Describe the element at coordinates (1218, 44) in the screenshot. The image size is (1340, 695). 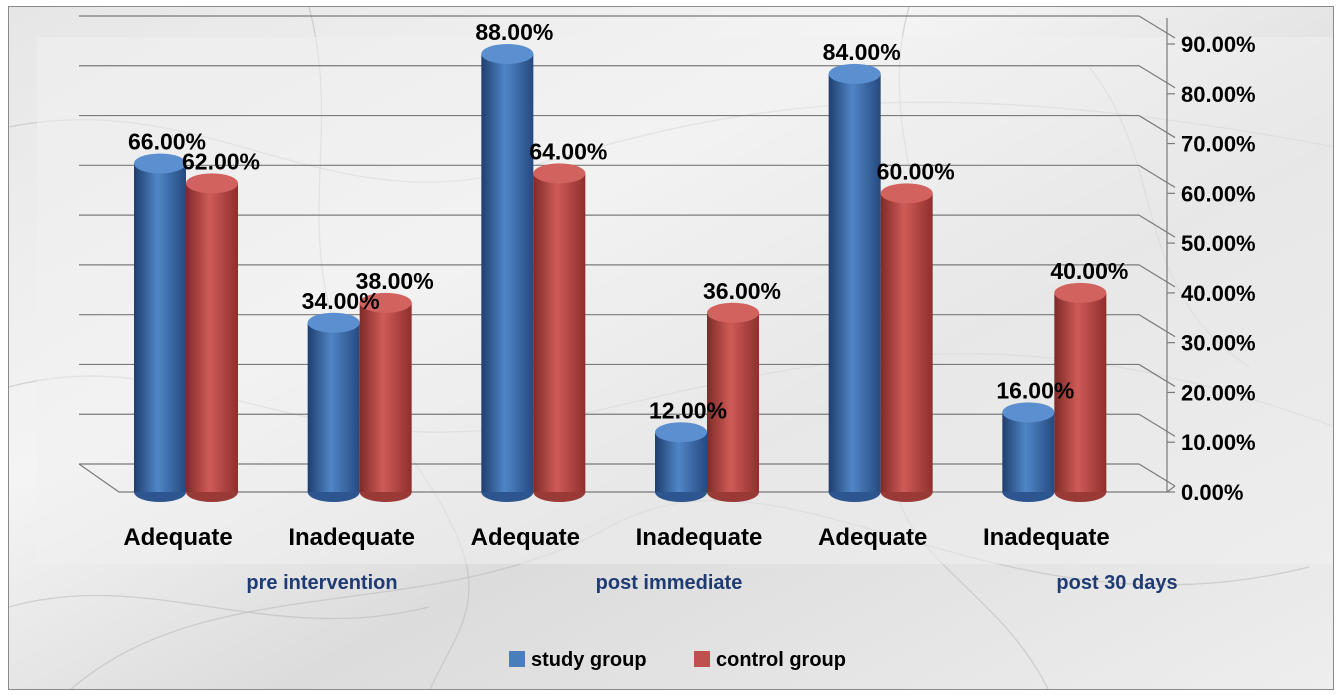
I see `y-tick-label: 90.00%` at that location.